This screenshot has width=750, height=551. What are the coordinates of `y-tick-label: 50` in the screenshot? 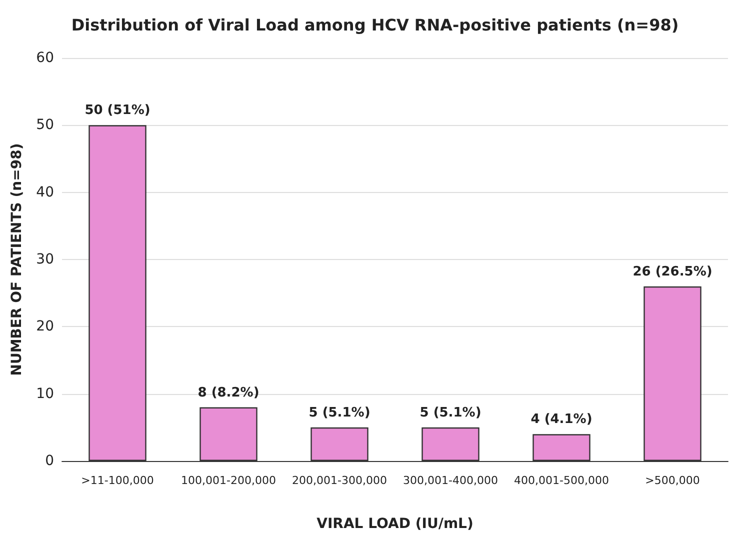 It's located at (45, 125).